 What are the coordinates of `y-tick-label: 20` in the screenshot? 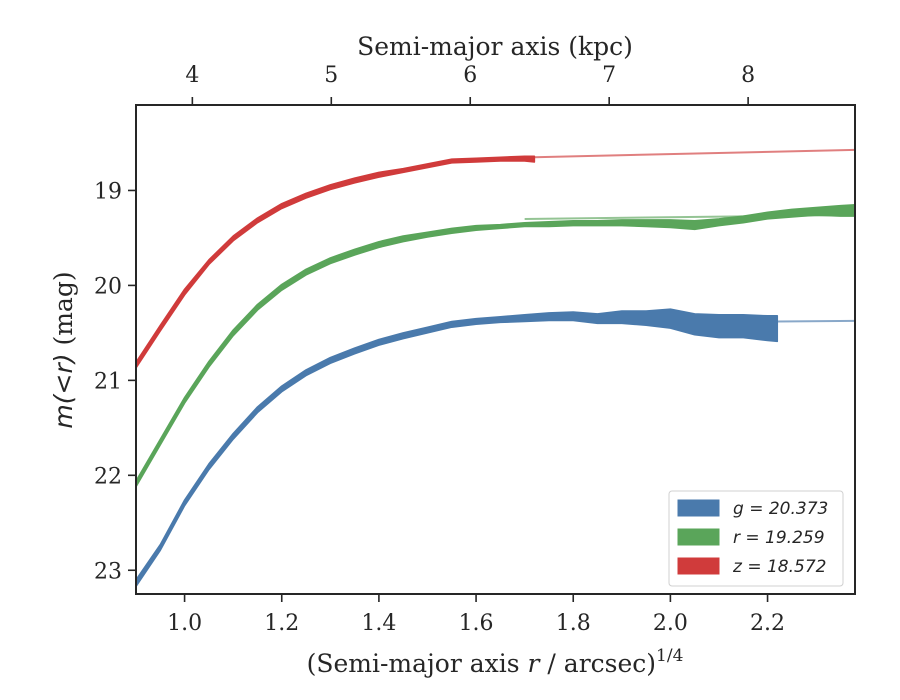 It's located at (108, 286).